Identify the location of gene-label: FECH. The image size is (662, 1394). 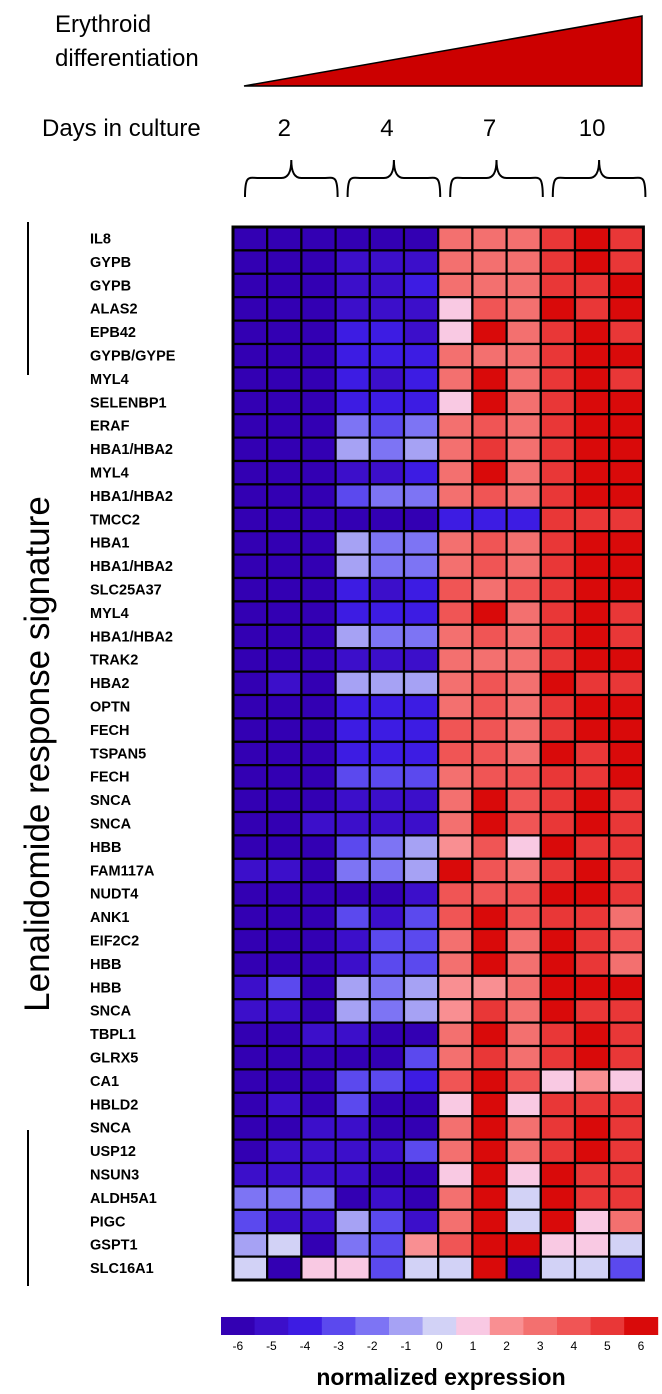
(109, 731).